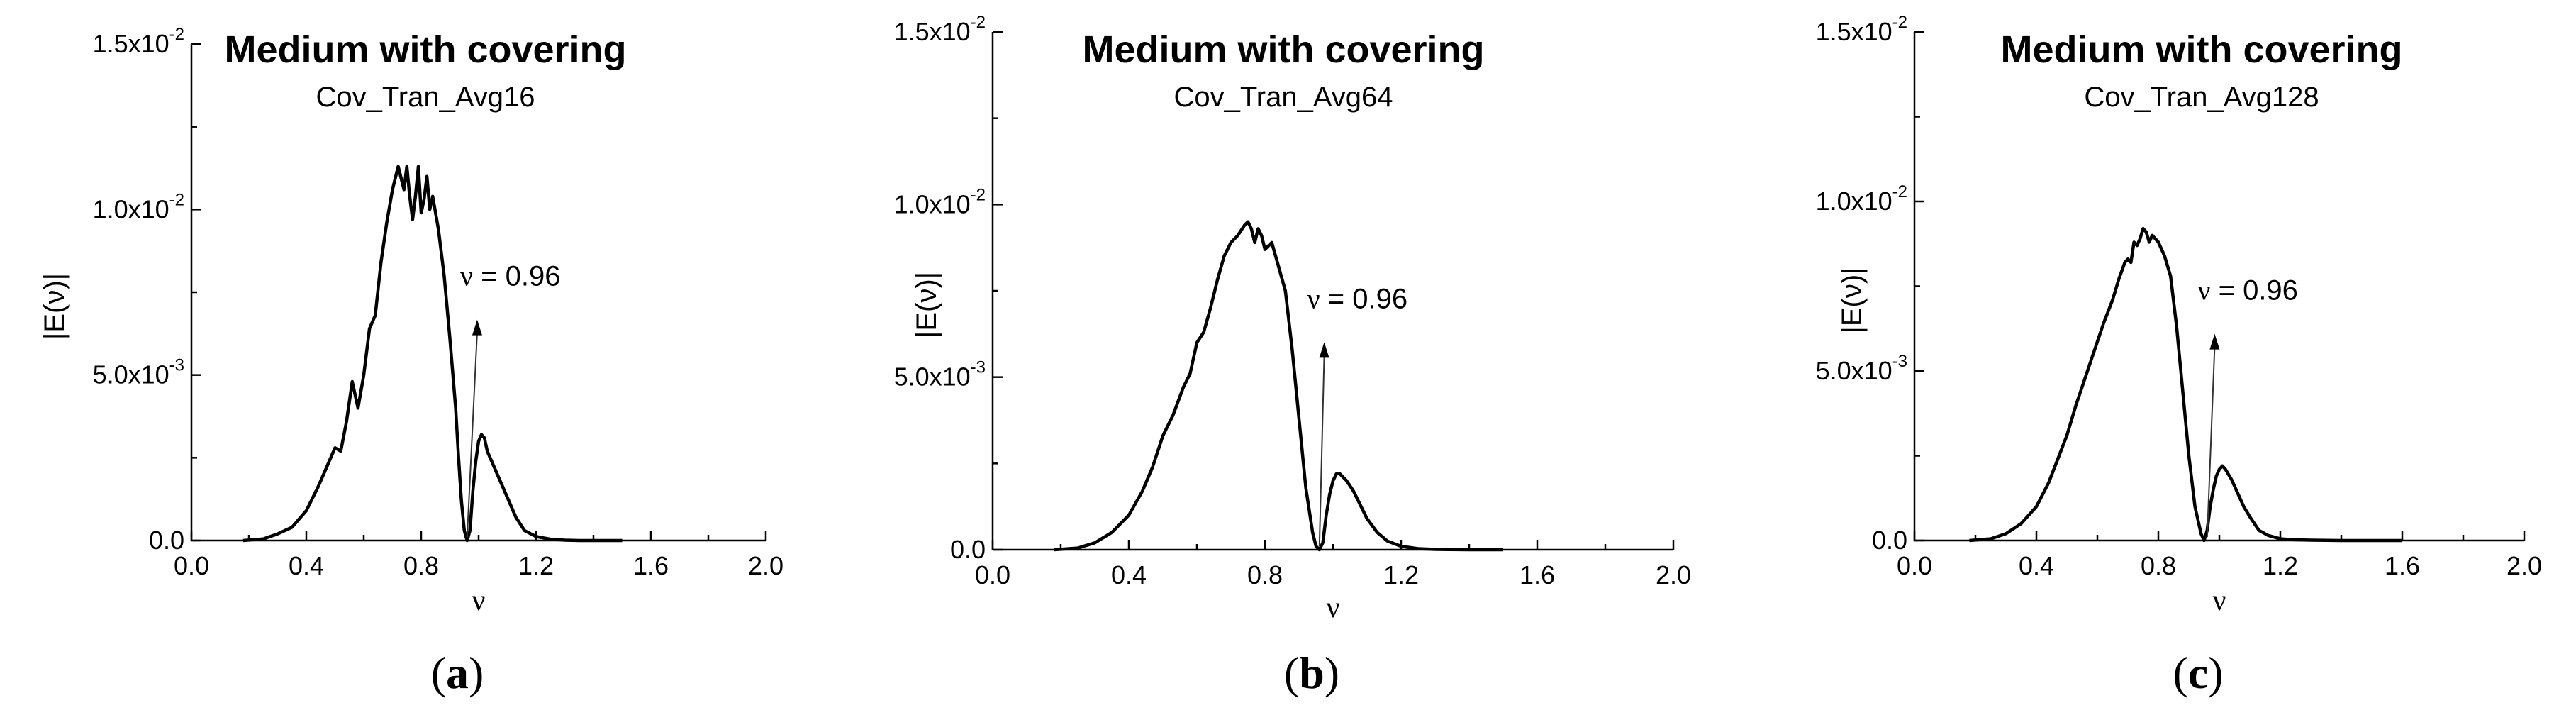  What do you see at coordinates (425, 97) in the screenshot?
I see `chart-subtitle: Cov_Tran_Avg16` at bounding box center [425, 97].